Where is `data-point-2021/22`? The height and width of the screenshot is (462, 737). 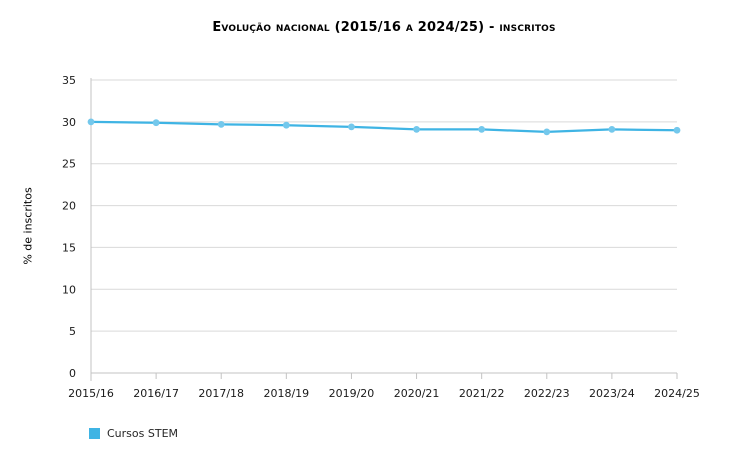
data-point-2021/22 is located at coordinates (482, 129).